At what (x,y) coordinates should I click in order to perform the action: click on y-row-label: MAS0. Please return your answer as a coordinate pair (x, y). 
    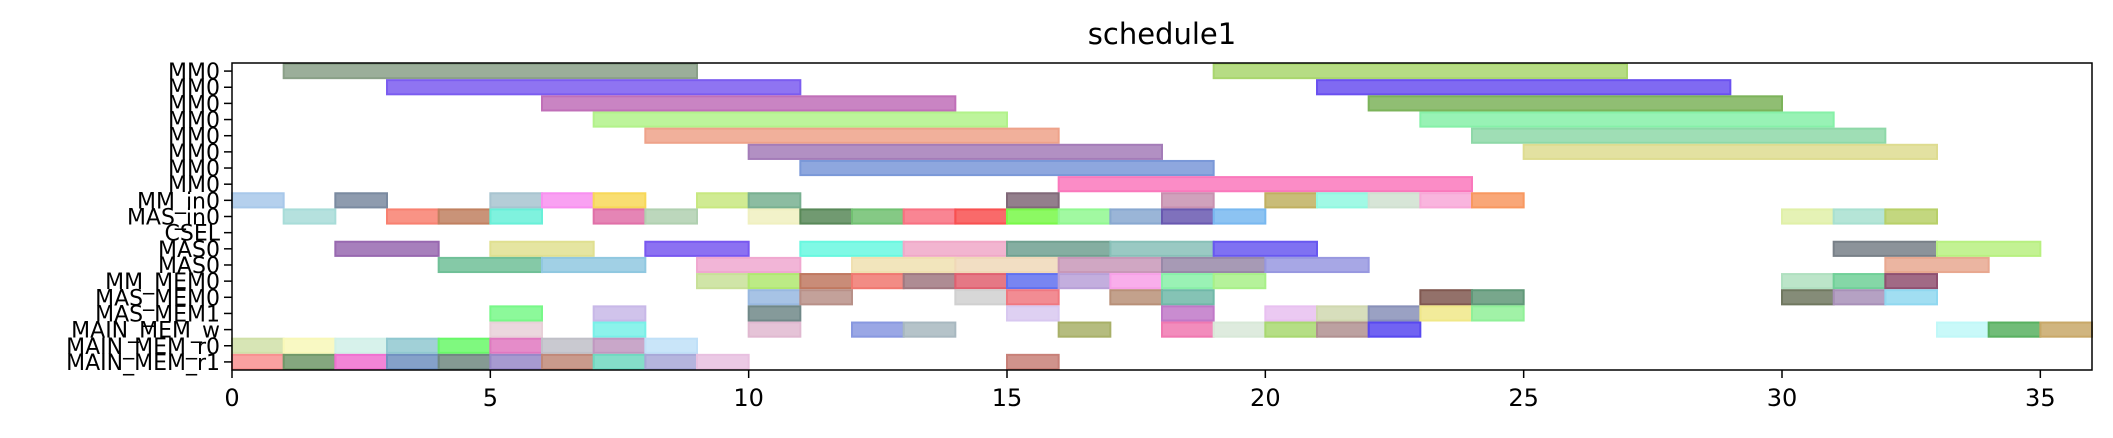
    Looking at the image, I should click on (189, 250).